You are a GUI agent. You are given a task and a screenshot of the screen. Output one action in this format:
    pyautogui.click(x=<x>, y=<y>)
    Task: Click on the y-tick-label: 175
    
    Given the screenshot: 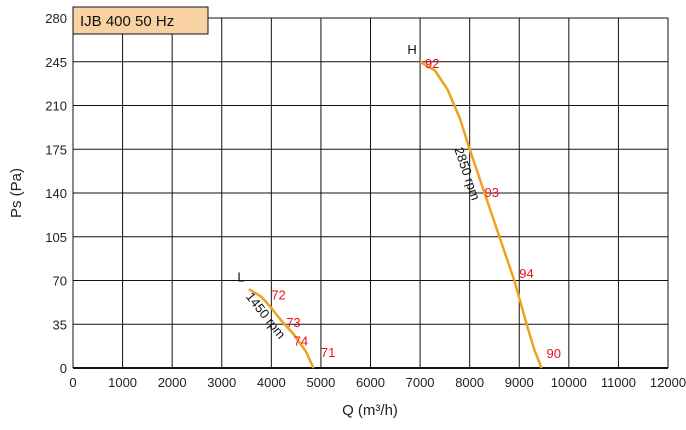 What is the action you would take?
    pyautogui.click(x=56, y=149)
    